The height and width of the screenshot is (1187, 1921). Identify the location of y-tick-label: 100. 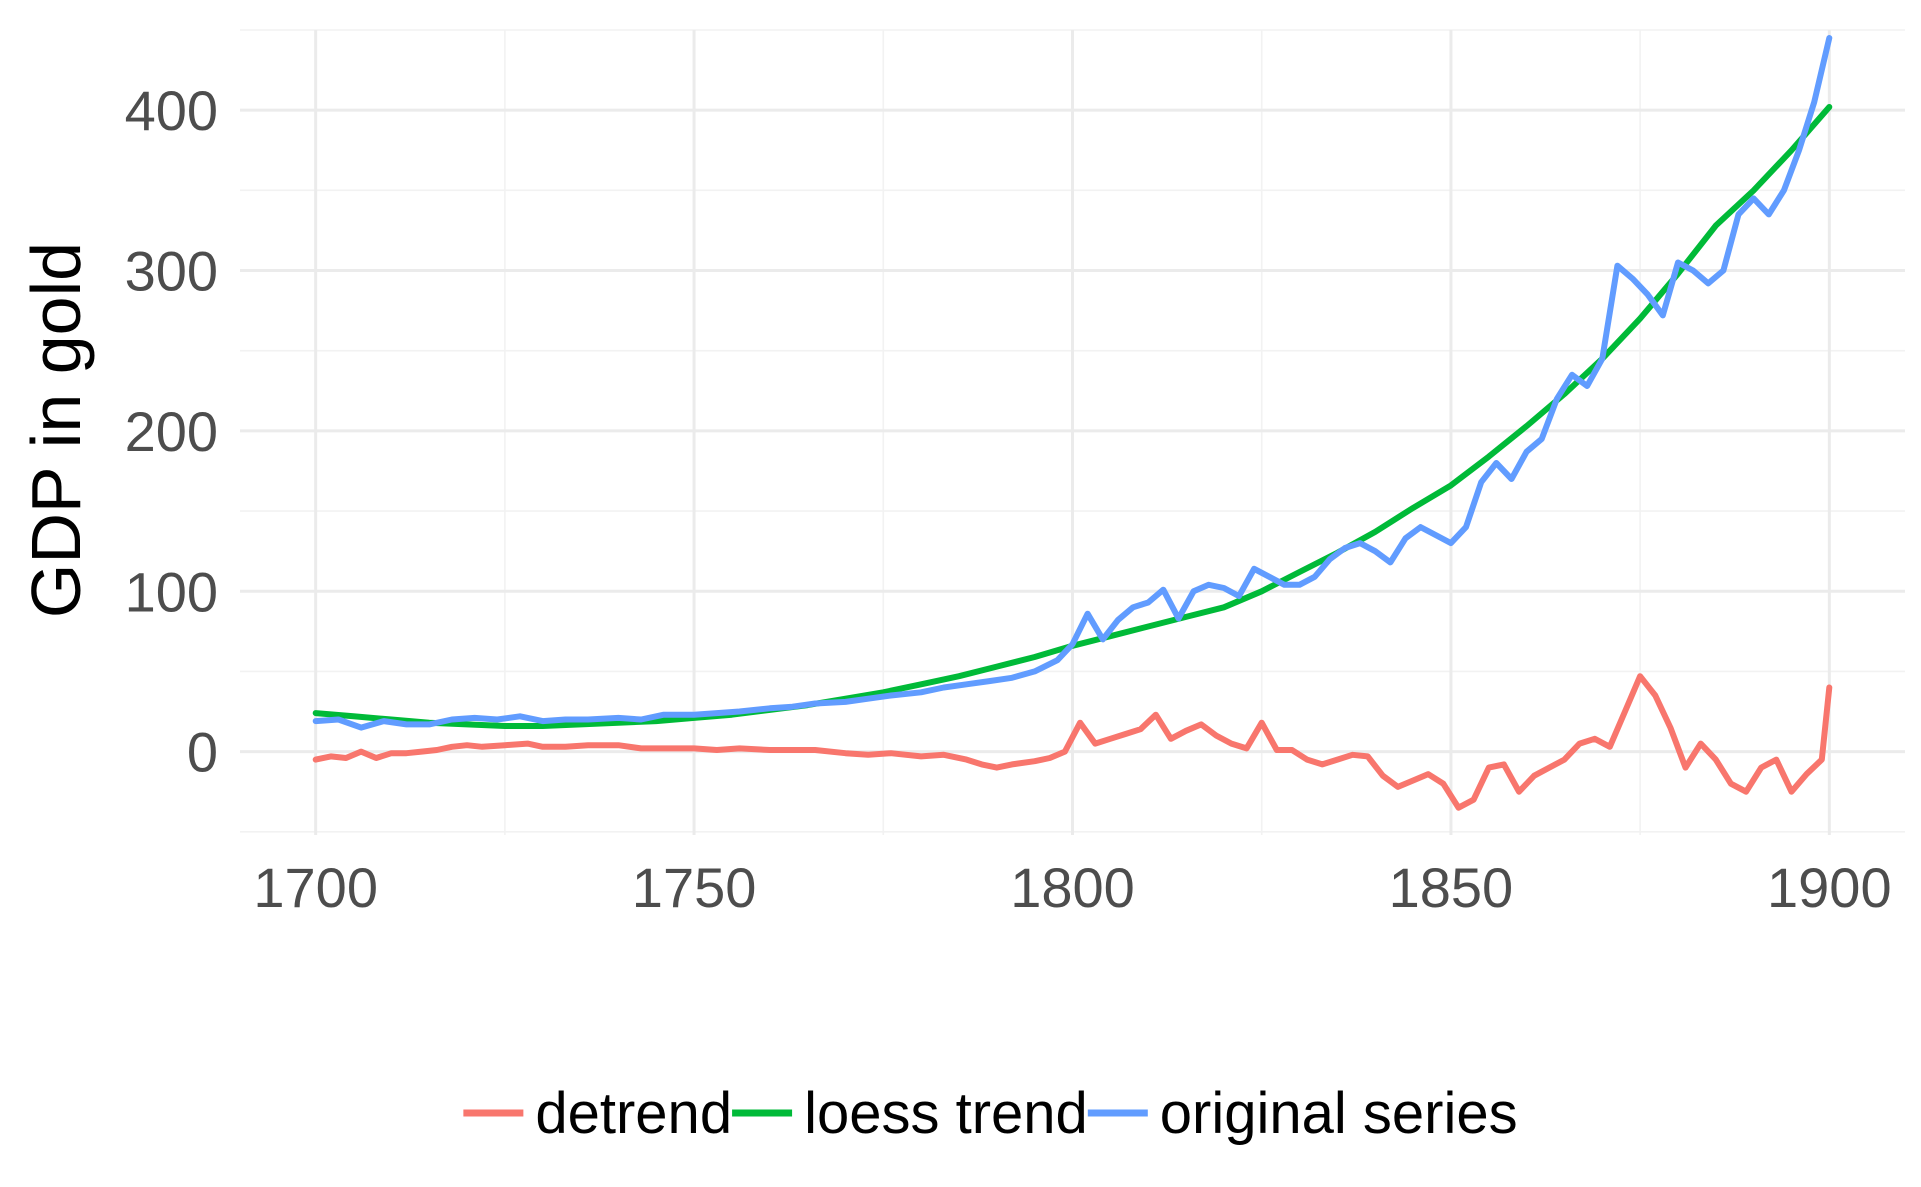
(171, 591).